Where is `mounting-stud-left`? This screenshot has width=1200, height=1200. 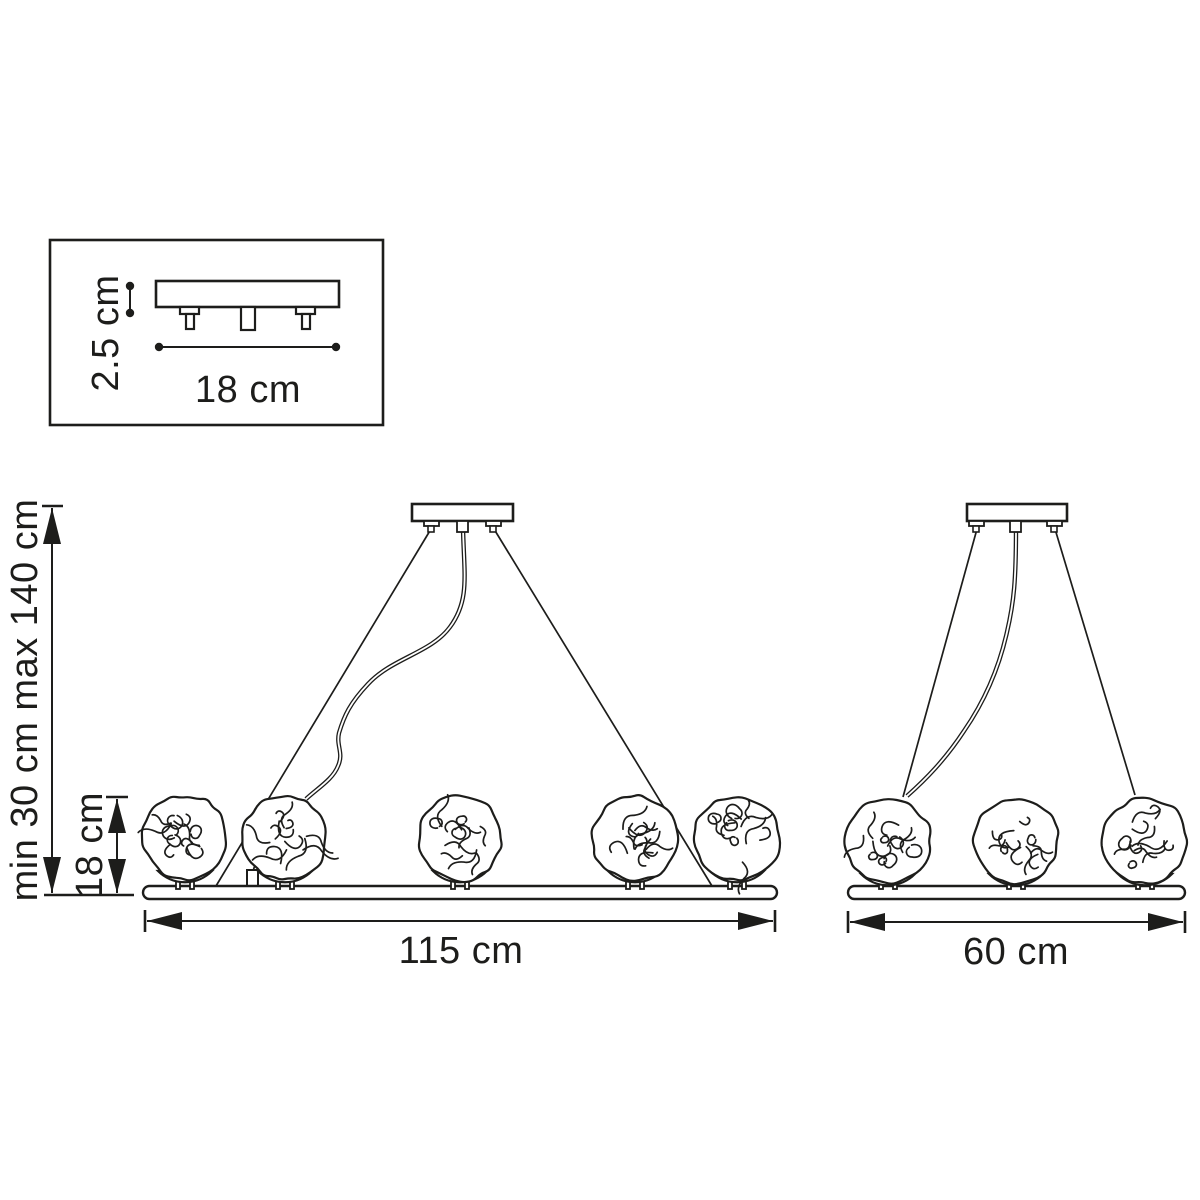 mounting-stud-left is located at coordinates (189, 318).